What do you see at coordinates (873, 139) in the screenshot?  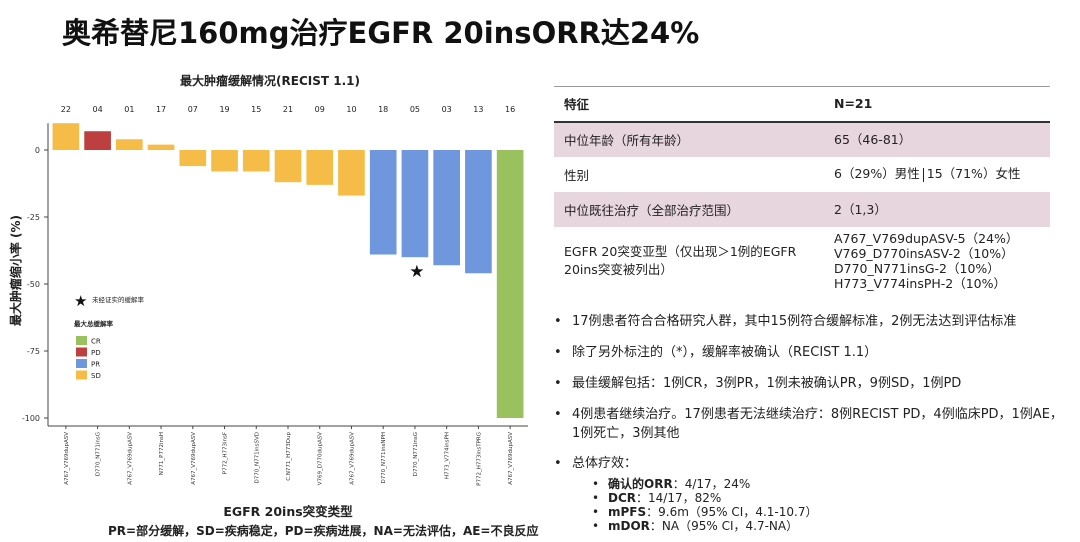 I see `table-cell-value: 65（46-81）` at bounding box center [873, 139].